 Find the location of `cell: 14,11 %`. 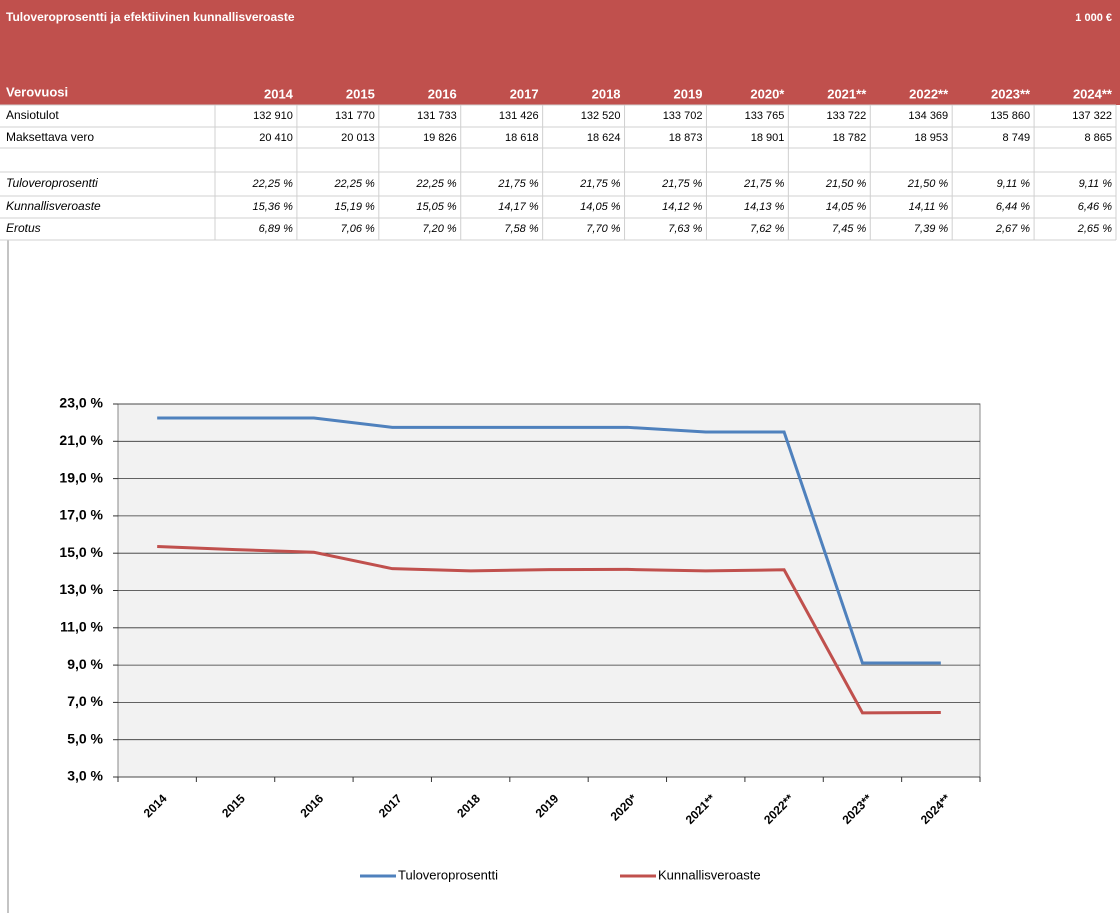

cell: 14,11 % is located at coordinates (929, 207).